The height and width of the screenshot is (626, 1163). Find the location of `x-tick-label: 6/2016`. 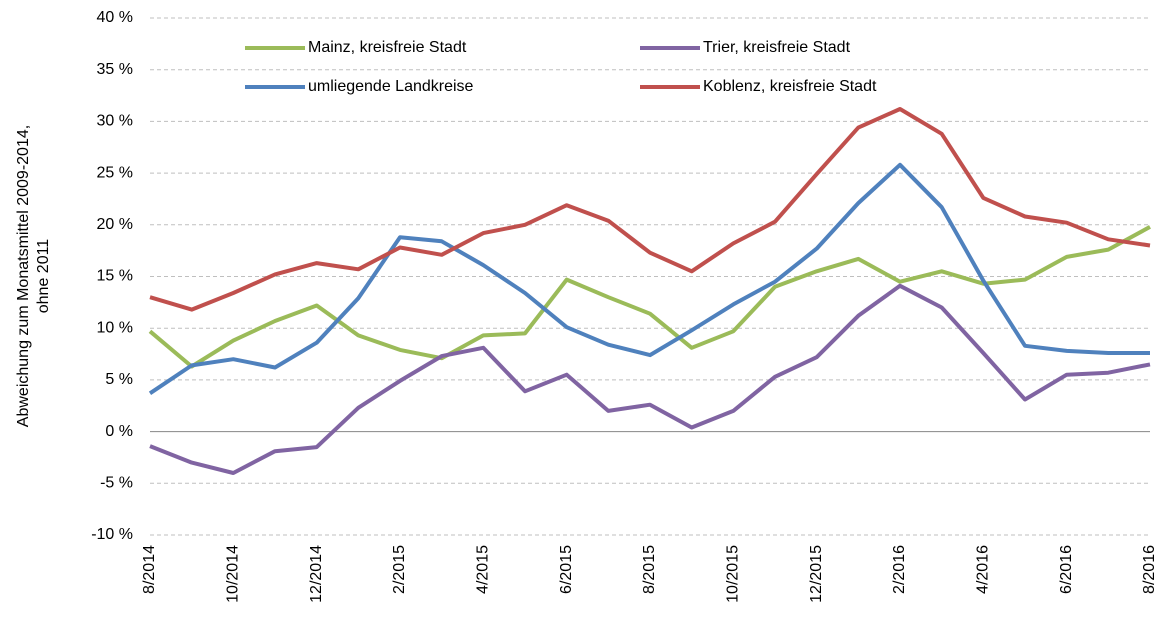

x-tick-label: 6/2016 is located at coordinates (1066, 569).